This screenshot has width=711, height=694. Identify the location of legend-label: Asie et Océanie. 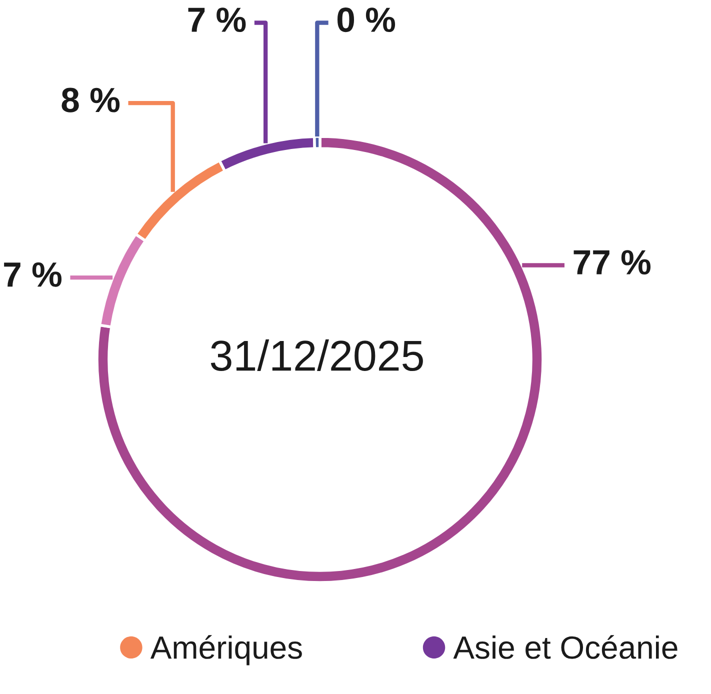
(565, 647).